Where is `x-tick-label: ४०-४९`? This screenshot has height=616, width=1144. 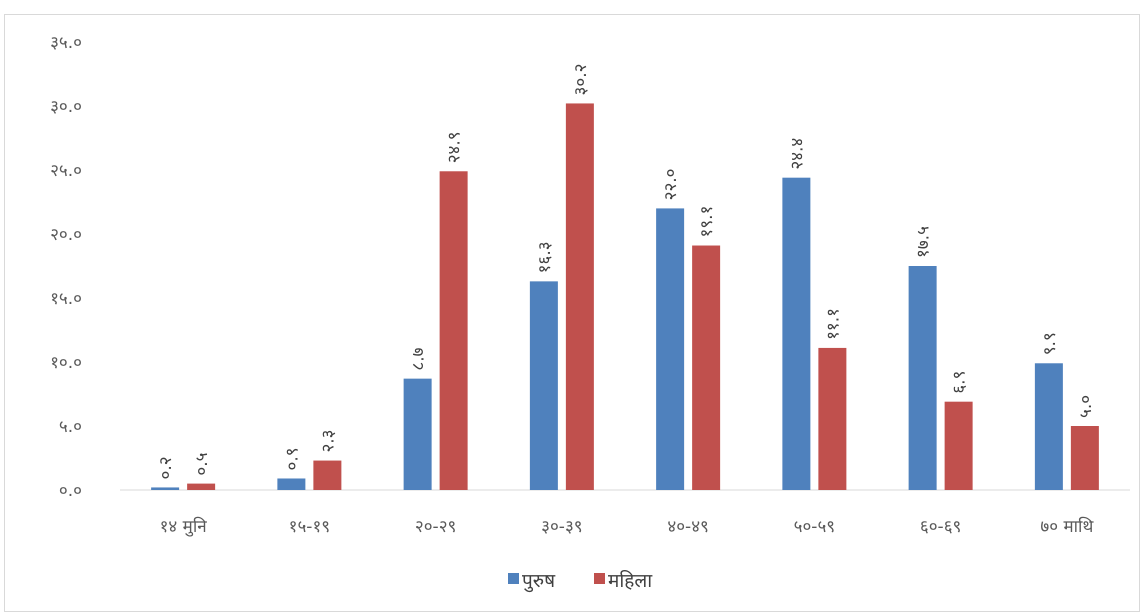
x-tick-label: ४०-४९ is located at coordinates (688, 527).